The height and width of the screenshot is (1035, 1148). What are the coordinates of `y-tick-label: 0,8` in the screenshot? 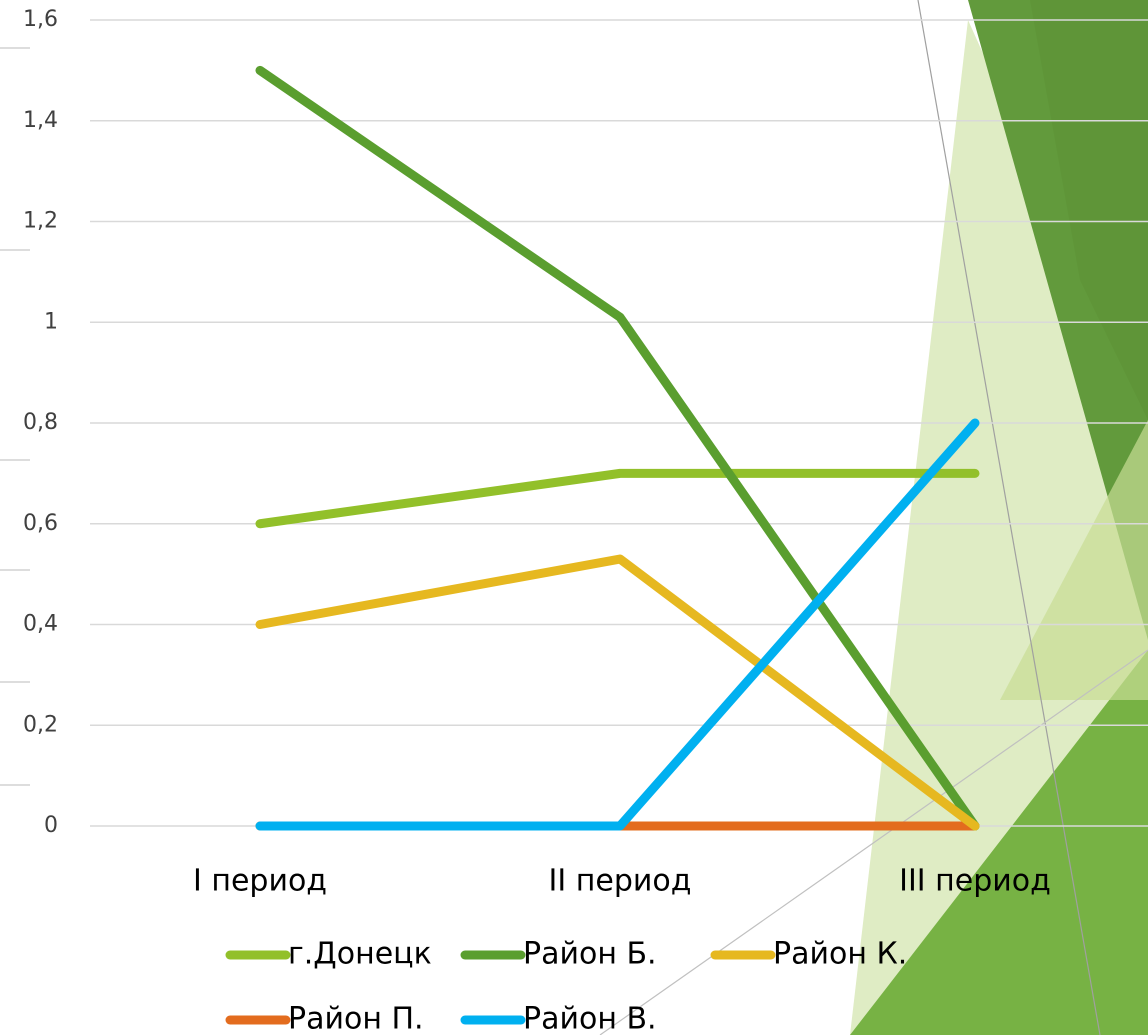 It's located at (40, 422).